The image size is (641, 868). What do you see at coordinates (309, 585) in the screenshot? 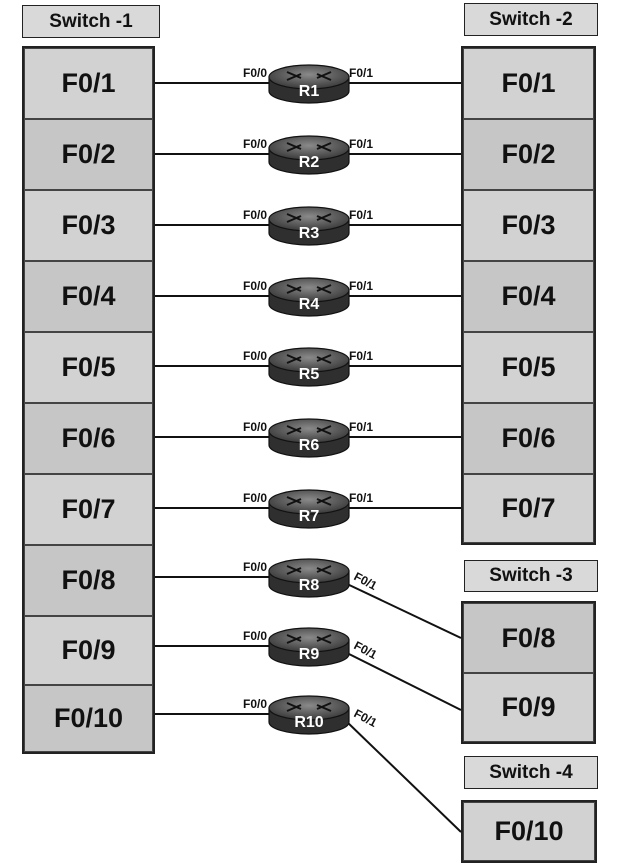
I see `router-label: R8` at bounding box center [309, 585].